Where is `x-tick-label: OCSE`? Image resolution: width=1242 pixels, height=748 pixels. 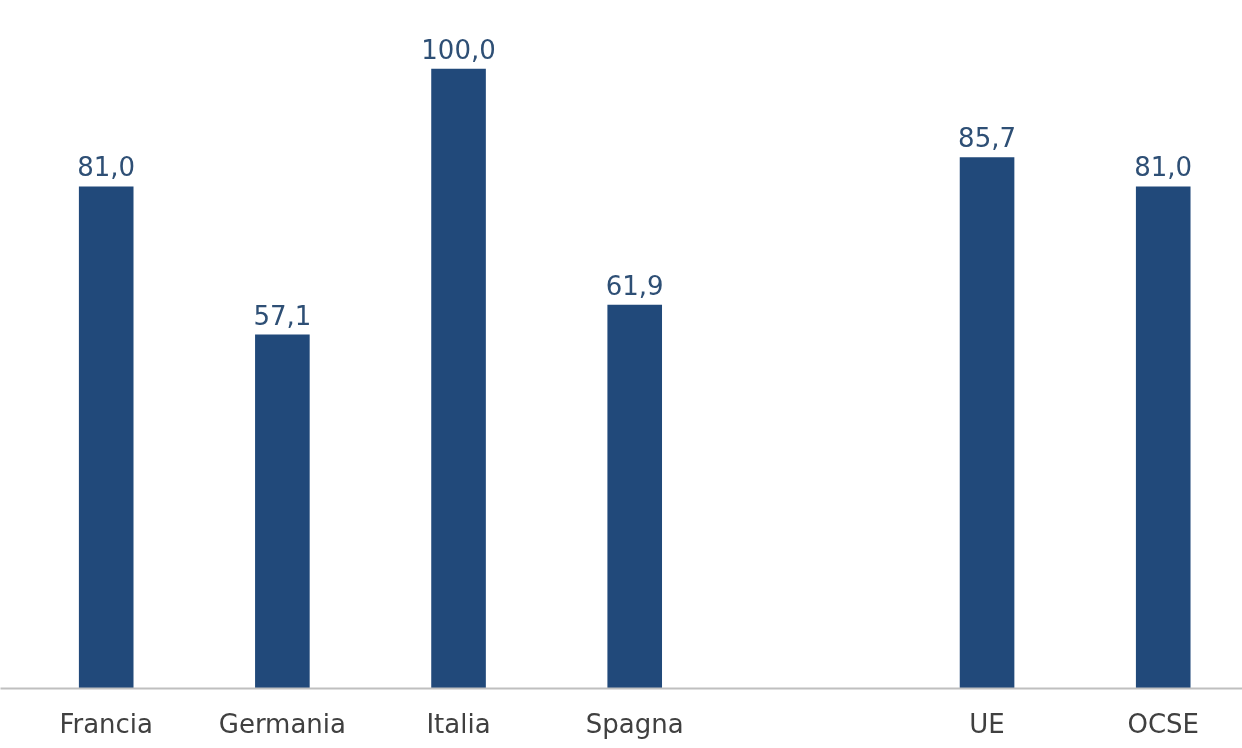
x-tick-label: OCSE is located at coordinates (1163, 723).